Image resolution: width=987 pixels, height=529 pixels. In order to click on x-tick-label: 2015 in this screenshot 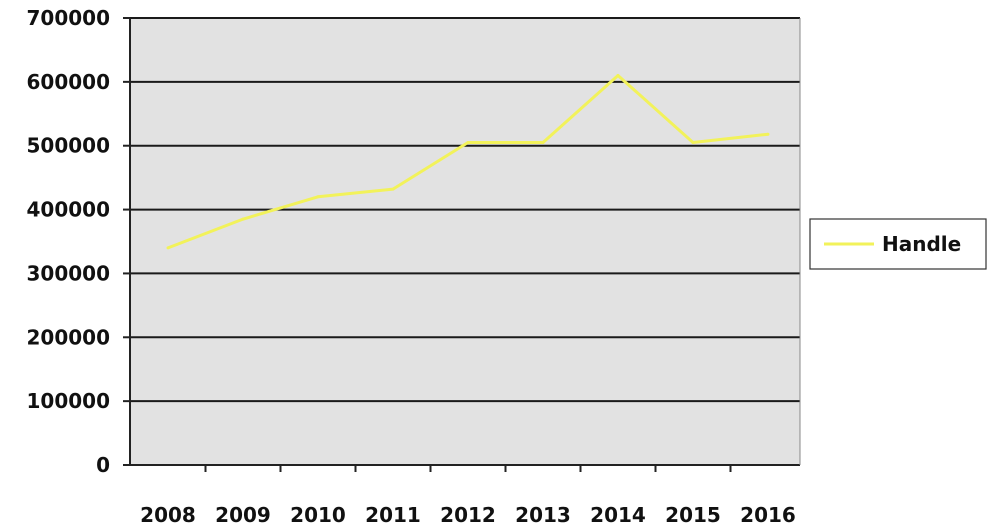, I will do `click(693, 515)`.